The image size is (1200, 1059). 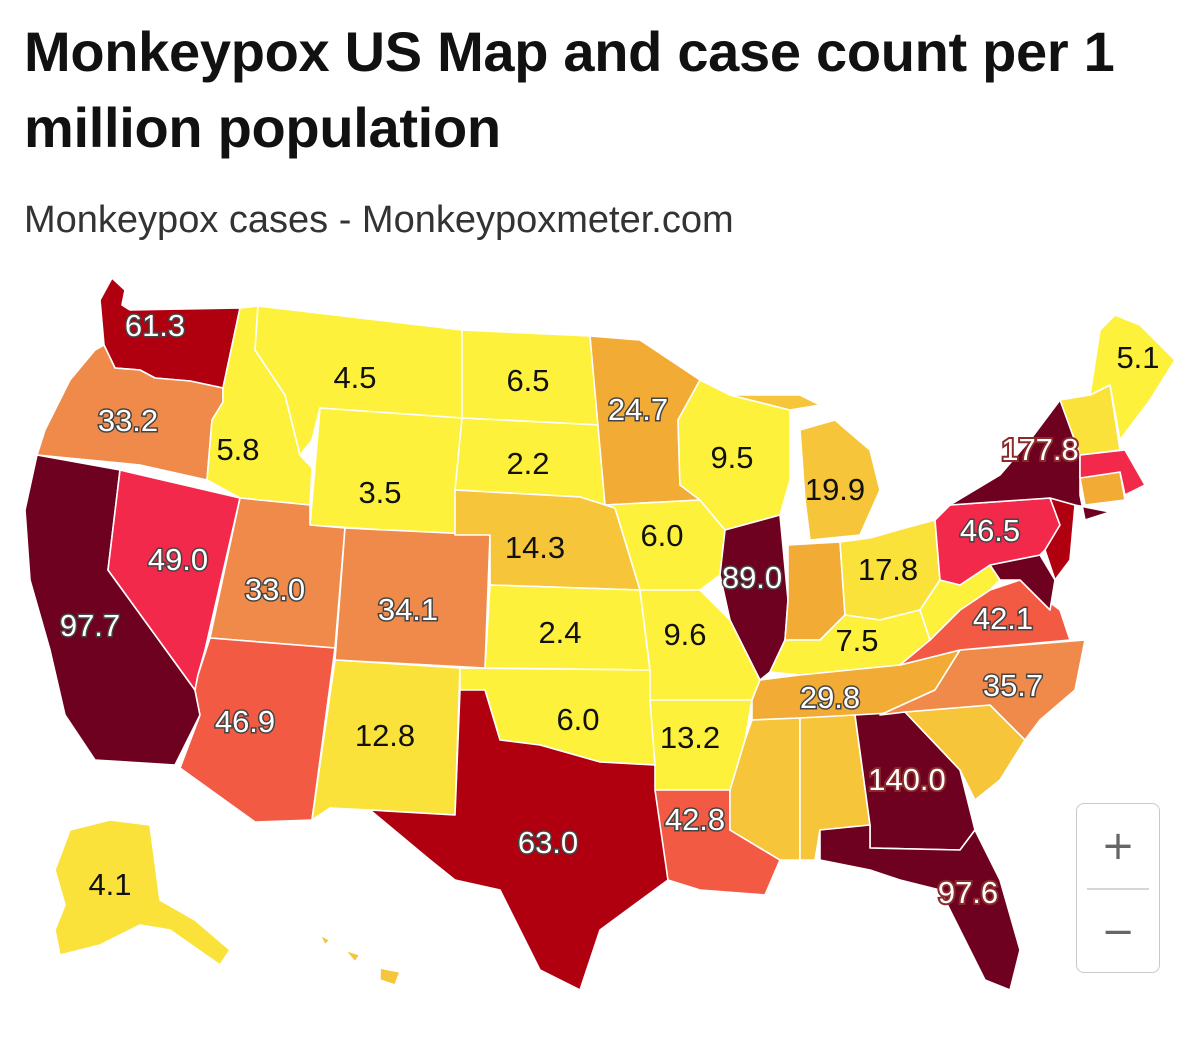 I want to click on state-value-label-ia: 6.0, so click(x=661, y=535).